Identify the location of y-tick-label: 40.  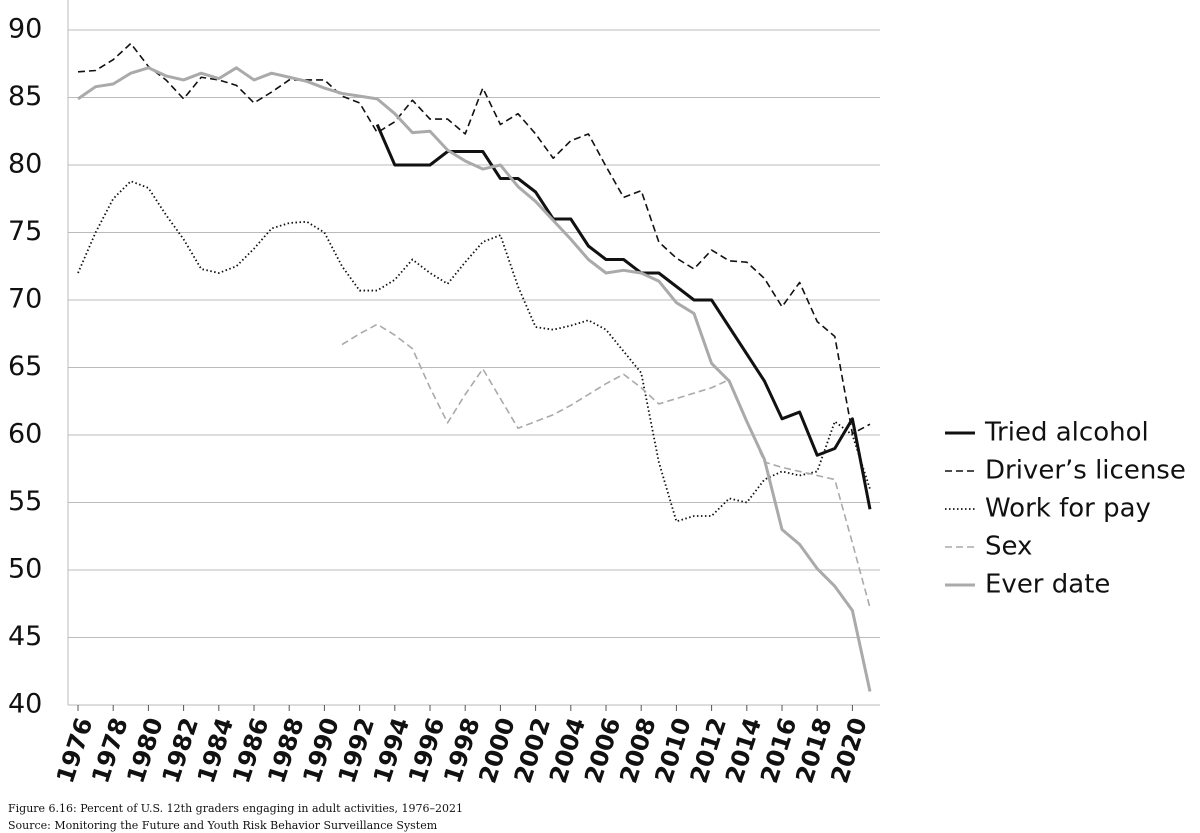
(25, 704).